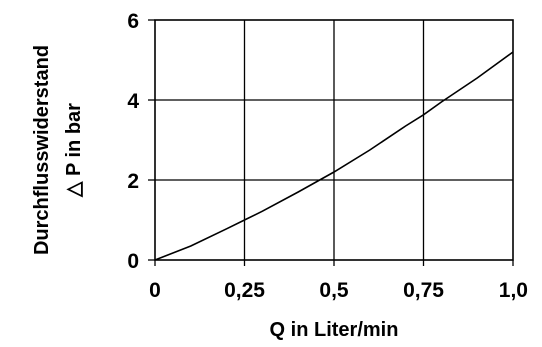 This screenshot has height=347, width=542. What do you see at coordinates (133, 21) in the screenshot?
I see `y-tick-label: 6` at bounding box center [133, 21].